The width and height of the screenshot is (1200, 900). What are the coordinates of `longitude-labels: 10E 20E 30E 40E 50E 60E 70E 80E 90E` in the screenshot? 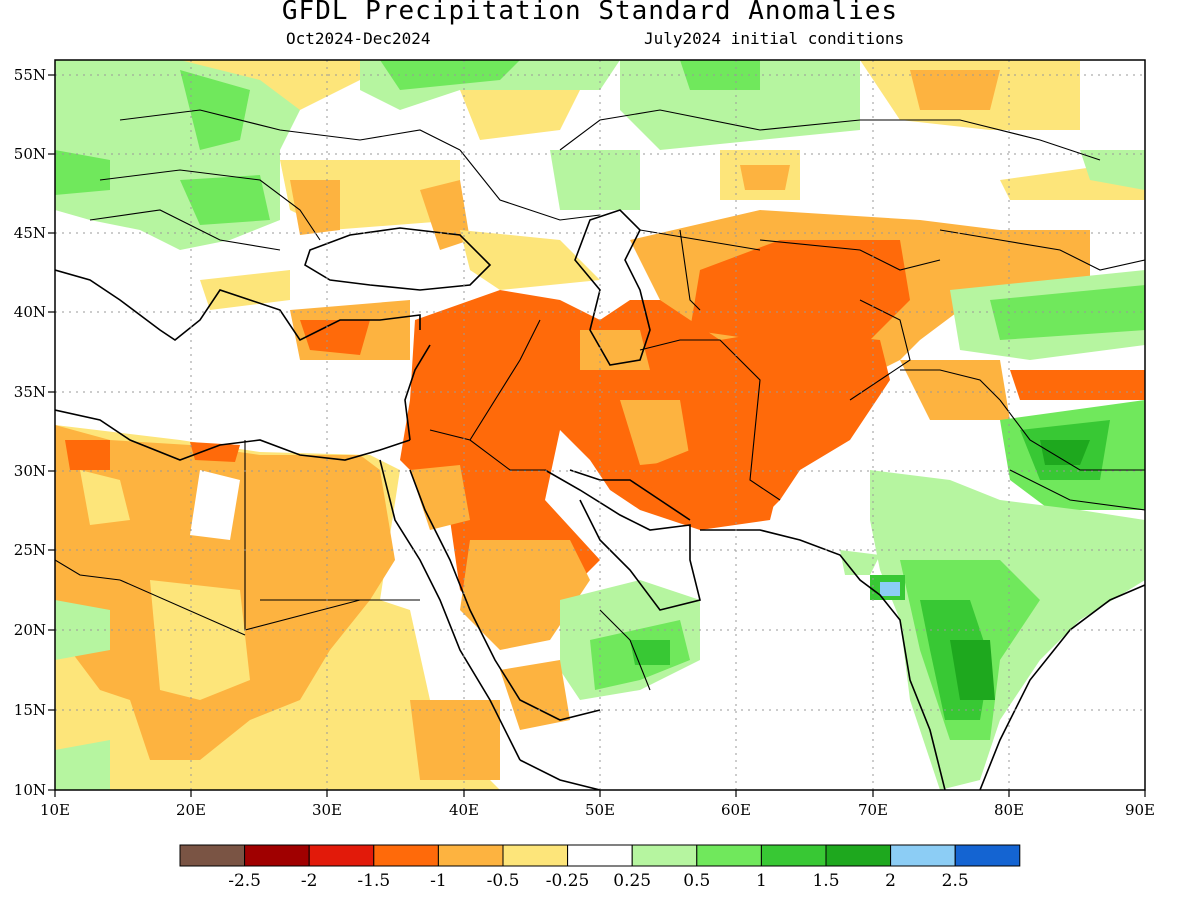 It's located at (597, 810).